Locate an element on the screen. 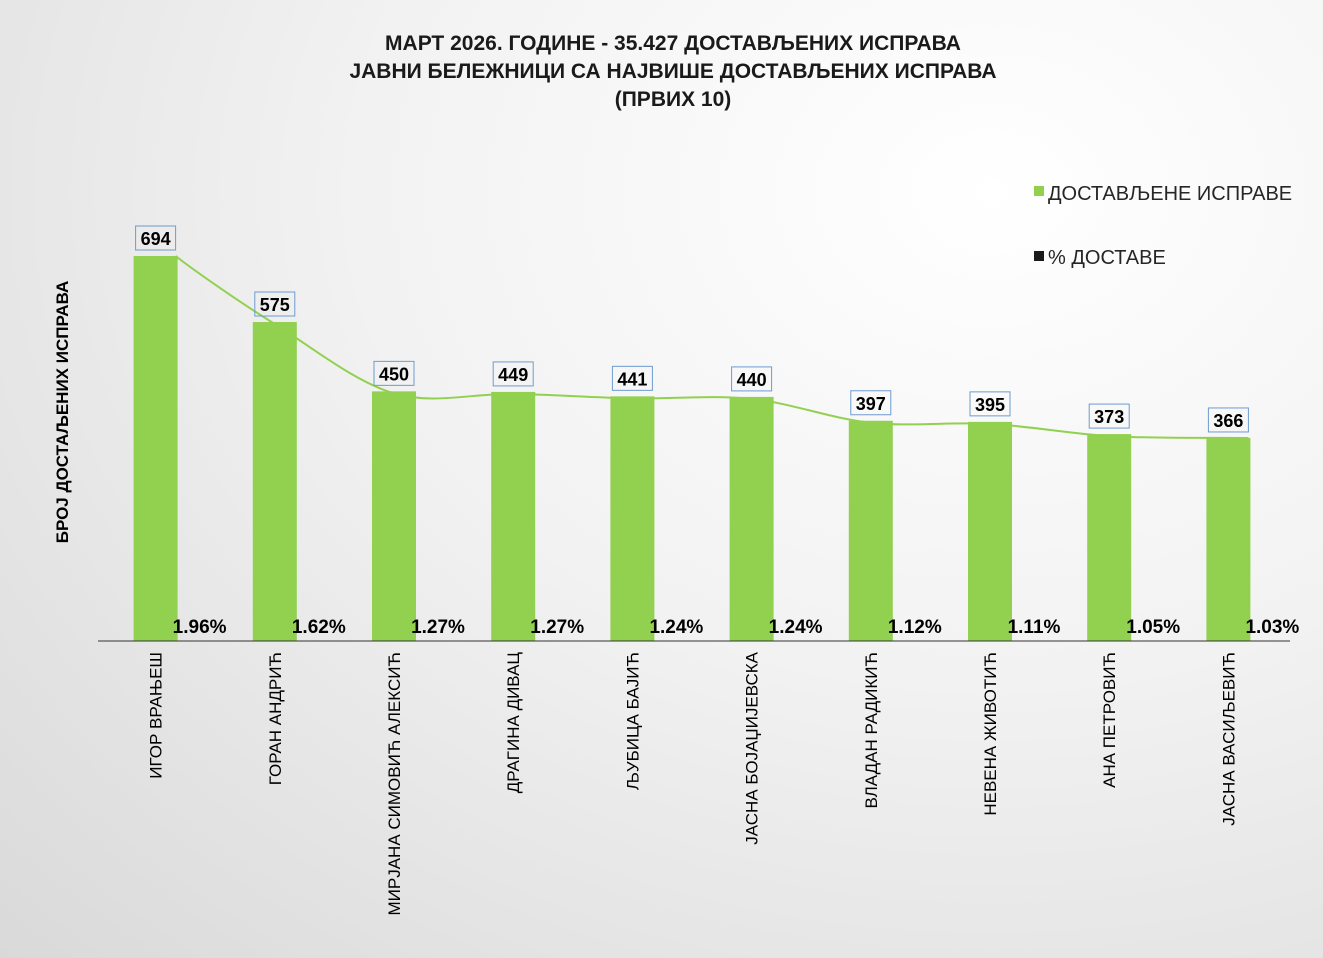 This screenshot has width=1323, height=958. data-label: 366 is located at coordinates (1228, 421).